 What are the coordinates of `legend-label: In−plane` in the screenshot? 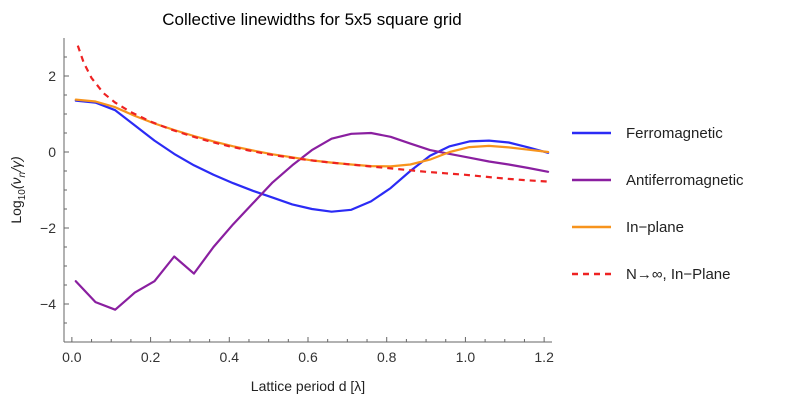 It's located at (655, 227).